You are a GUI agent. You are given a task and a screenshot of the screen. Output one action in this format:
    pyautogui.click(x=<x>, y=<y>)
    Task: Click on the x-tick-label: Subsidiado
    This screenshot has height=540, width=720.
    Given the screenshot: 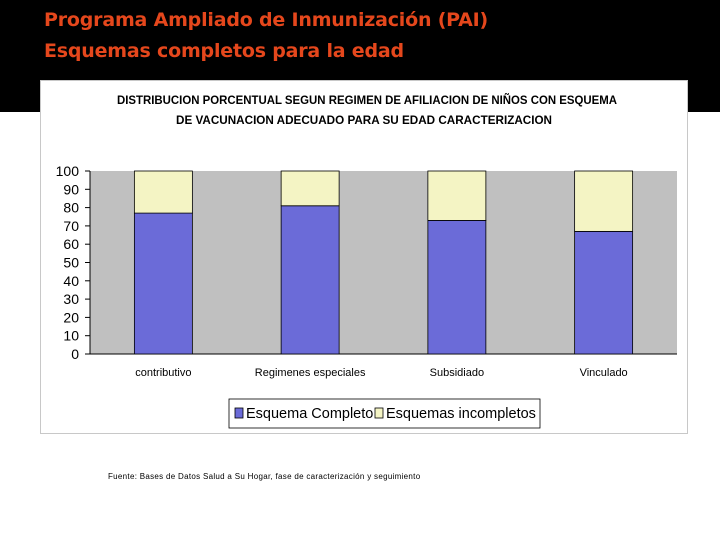 What is the action you would take?
    pyautogui.click(x=457, y=373)
    